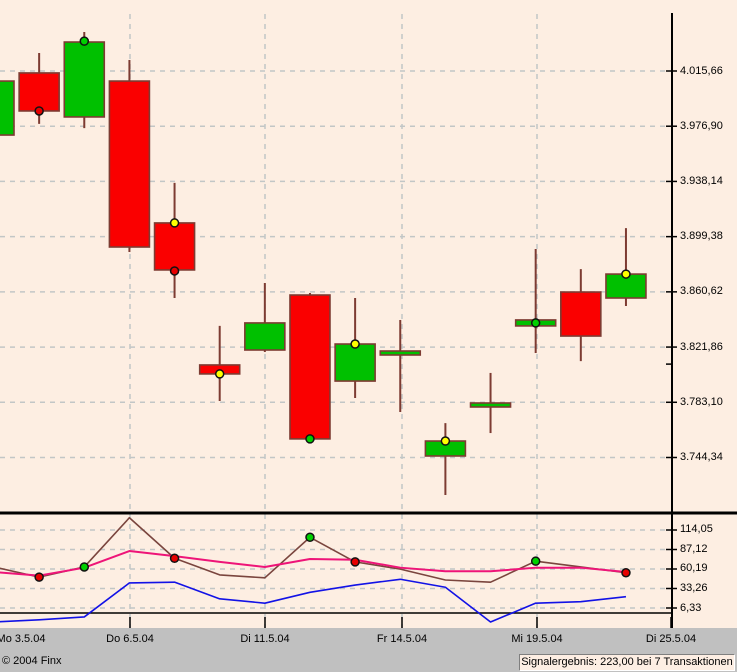 The width and height of the screenshot is (737, 672). What do you see at coordinates (537, 639) in the screenshot?
I see `x-axis-label: Mi 19.5.04` at bounding box center [537, 639].